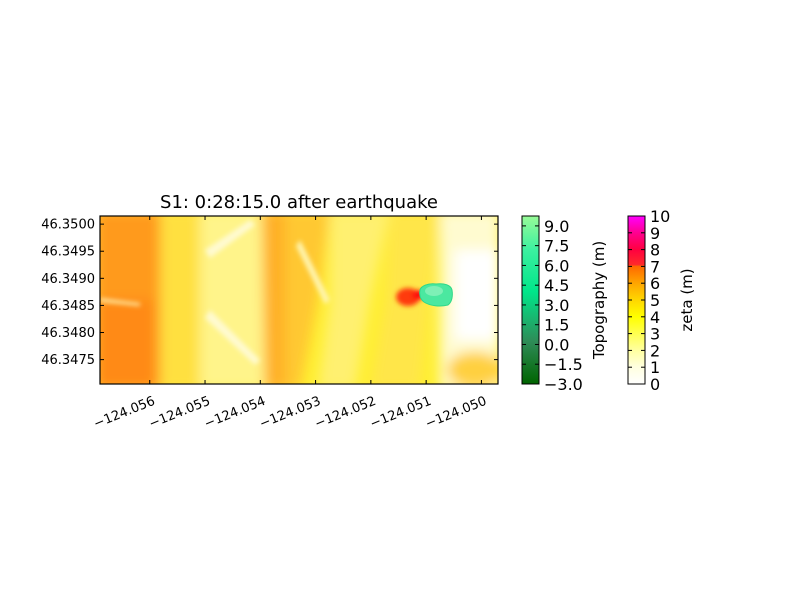  Describe the element at coordinates (563, 384) in the screenshot. I see `colorbar-tick-label: −3.0` at that location.